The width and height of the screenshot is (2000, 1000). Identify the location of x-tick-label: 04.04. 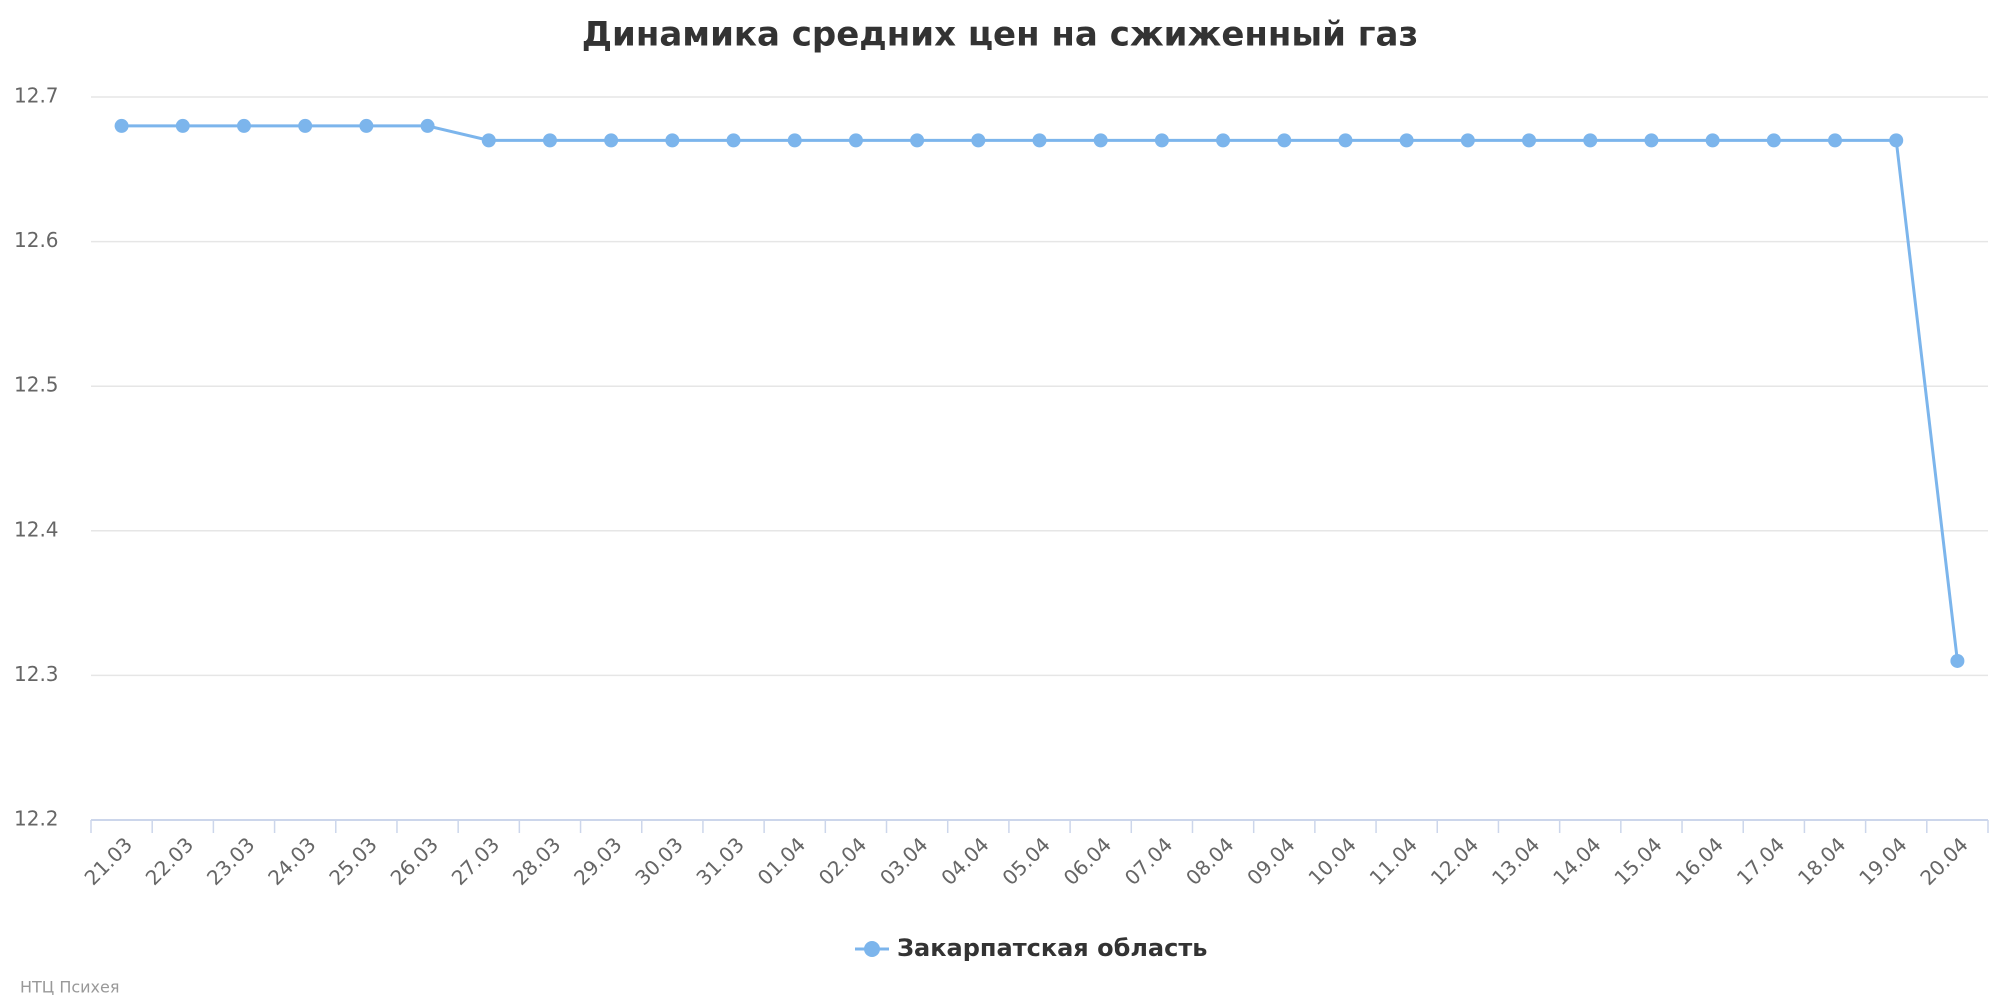
(964, 860).